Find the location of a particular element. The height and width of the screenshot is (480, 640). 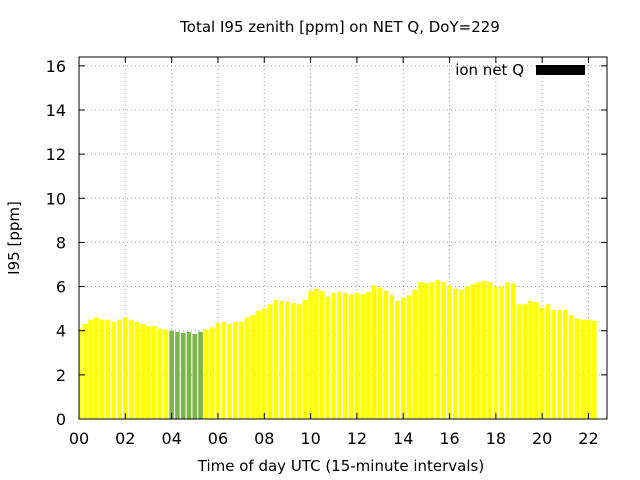

y-axis-label: I95 [ppm] is located at coordinates (14, 238).